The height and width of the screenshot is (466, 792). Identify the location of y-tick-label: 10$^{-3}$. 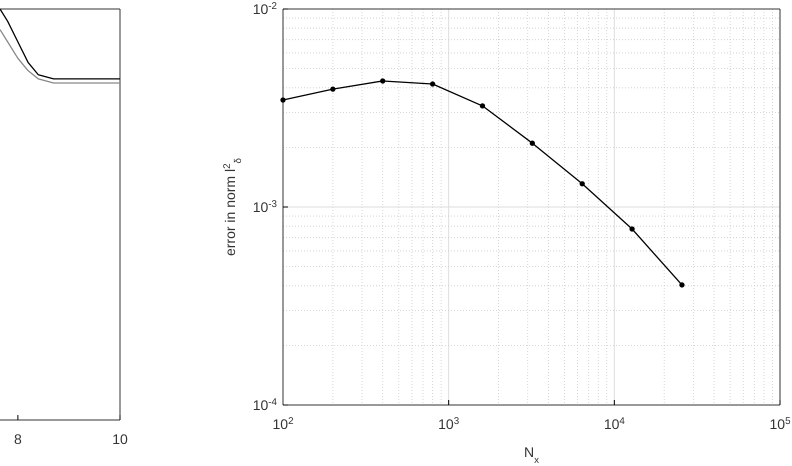
(265, 206).